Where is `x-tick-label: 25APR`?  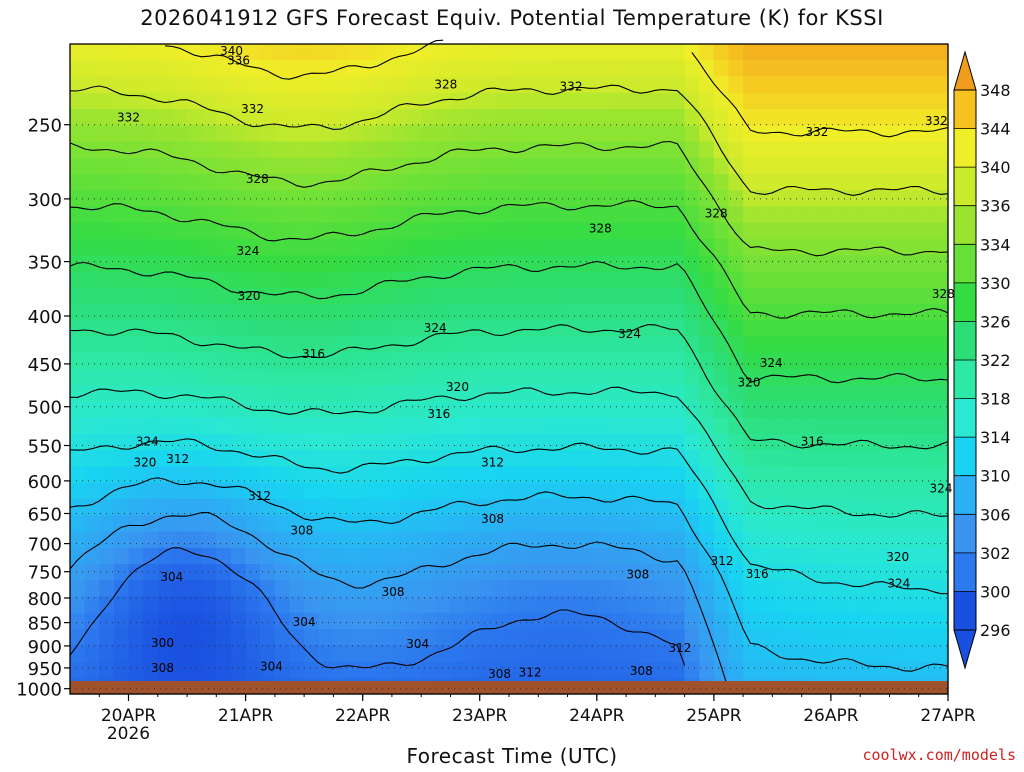
x-tick-label: 25APR is located at coordinates (714, 716).